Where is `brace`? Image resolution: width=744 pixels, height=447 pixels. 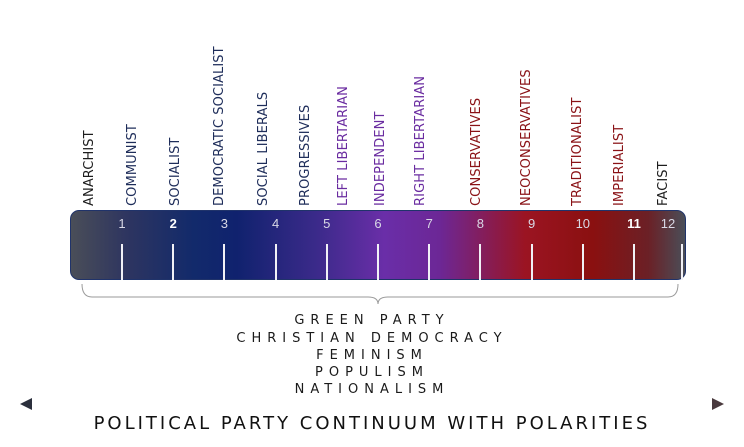 brace is located at coordinates (380, 294).